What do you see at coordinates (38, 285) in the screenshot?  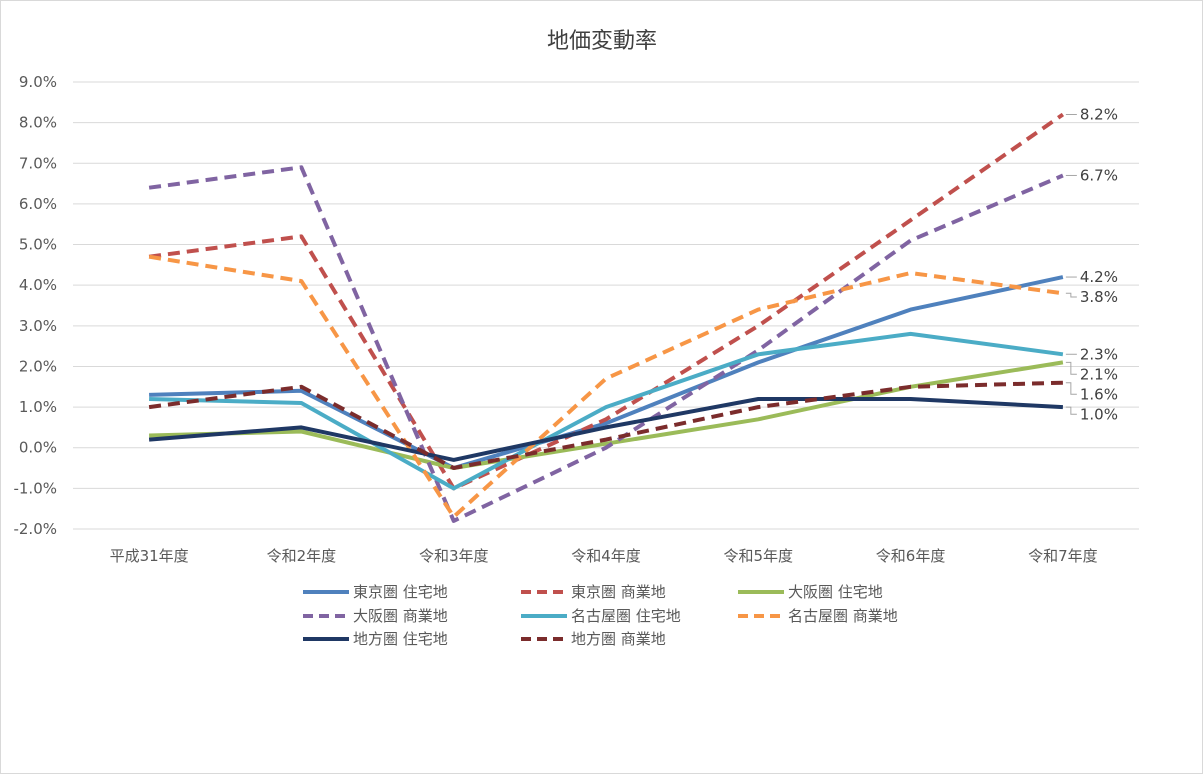 I see `y-tick-label: 4.0%` at bounding box center [38, 285].